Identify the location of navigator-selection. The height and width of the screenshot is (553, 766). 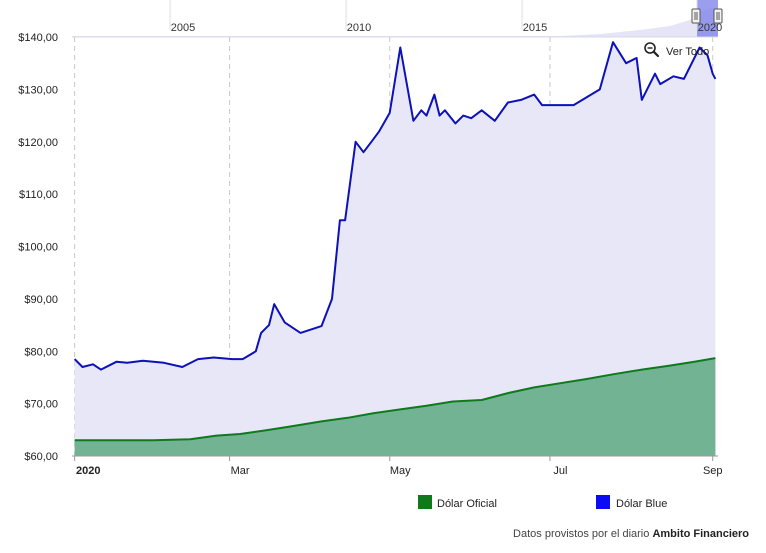
(707, 18).